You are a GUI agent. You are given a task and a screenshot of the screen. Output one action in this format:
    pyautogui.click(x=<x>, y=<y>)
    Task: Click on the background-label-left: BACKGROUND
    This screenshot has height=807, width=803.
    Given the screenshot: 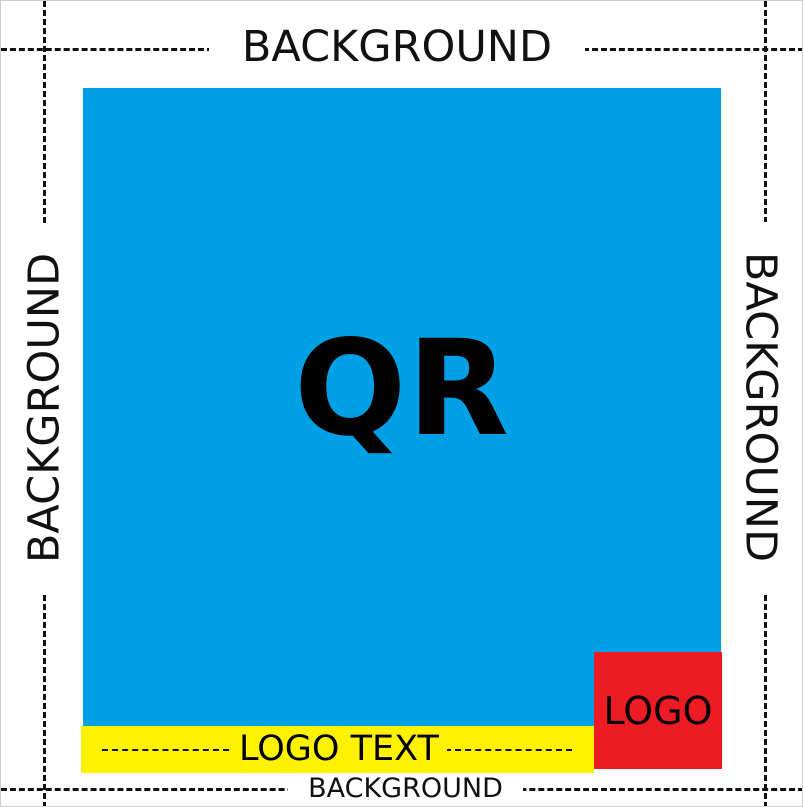 What is the action you would take?
    pyautogui.click(x=45, y=408)
    